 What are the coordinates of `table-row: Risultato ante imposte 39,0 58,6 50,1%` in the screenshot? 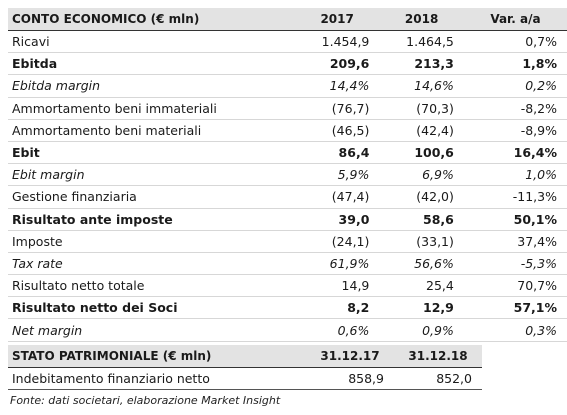 It's located at (287, 219).